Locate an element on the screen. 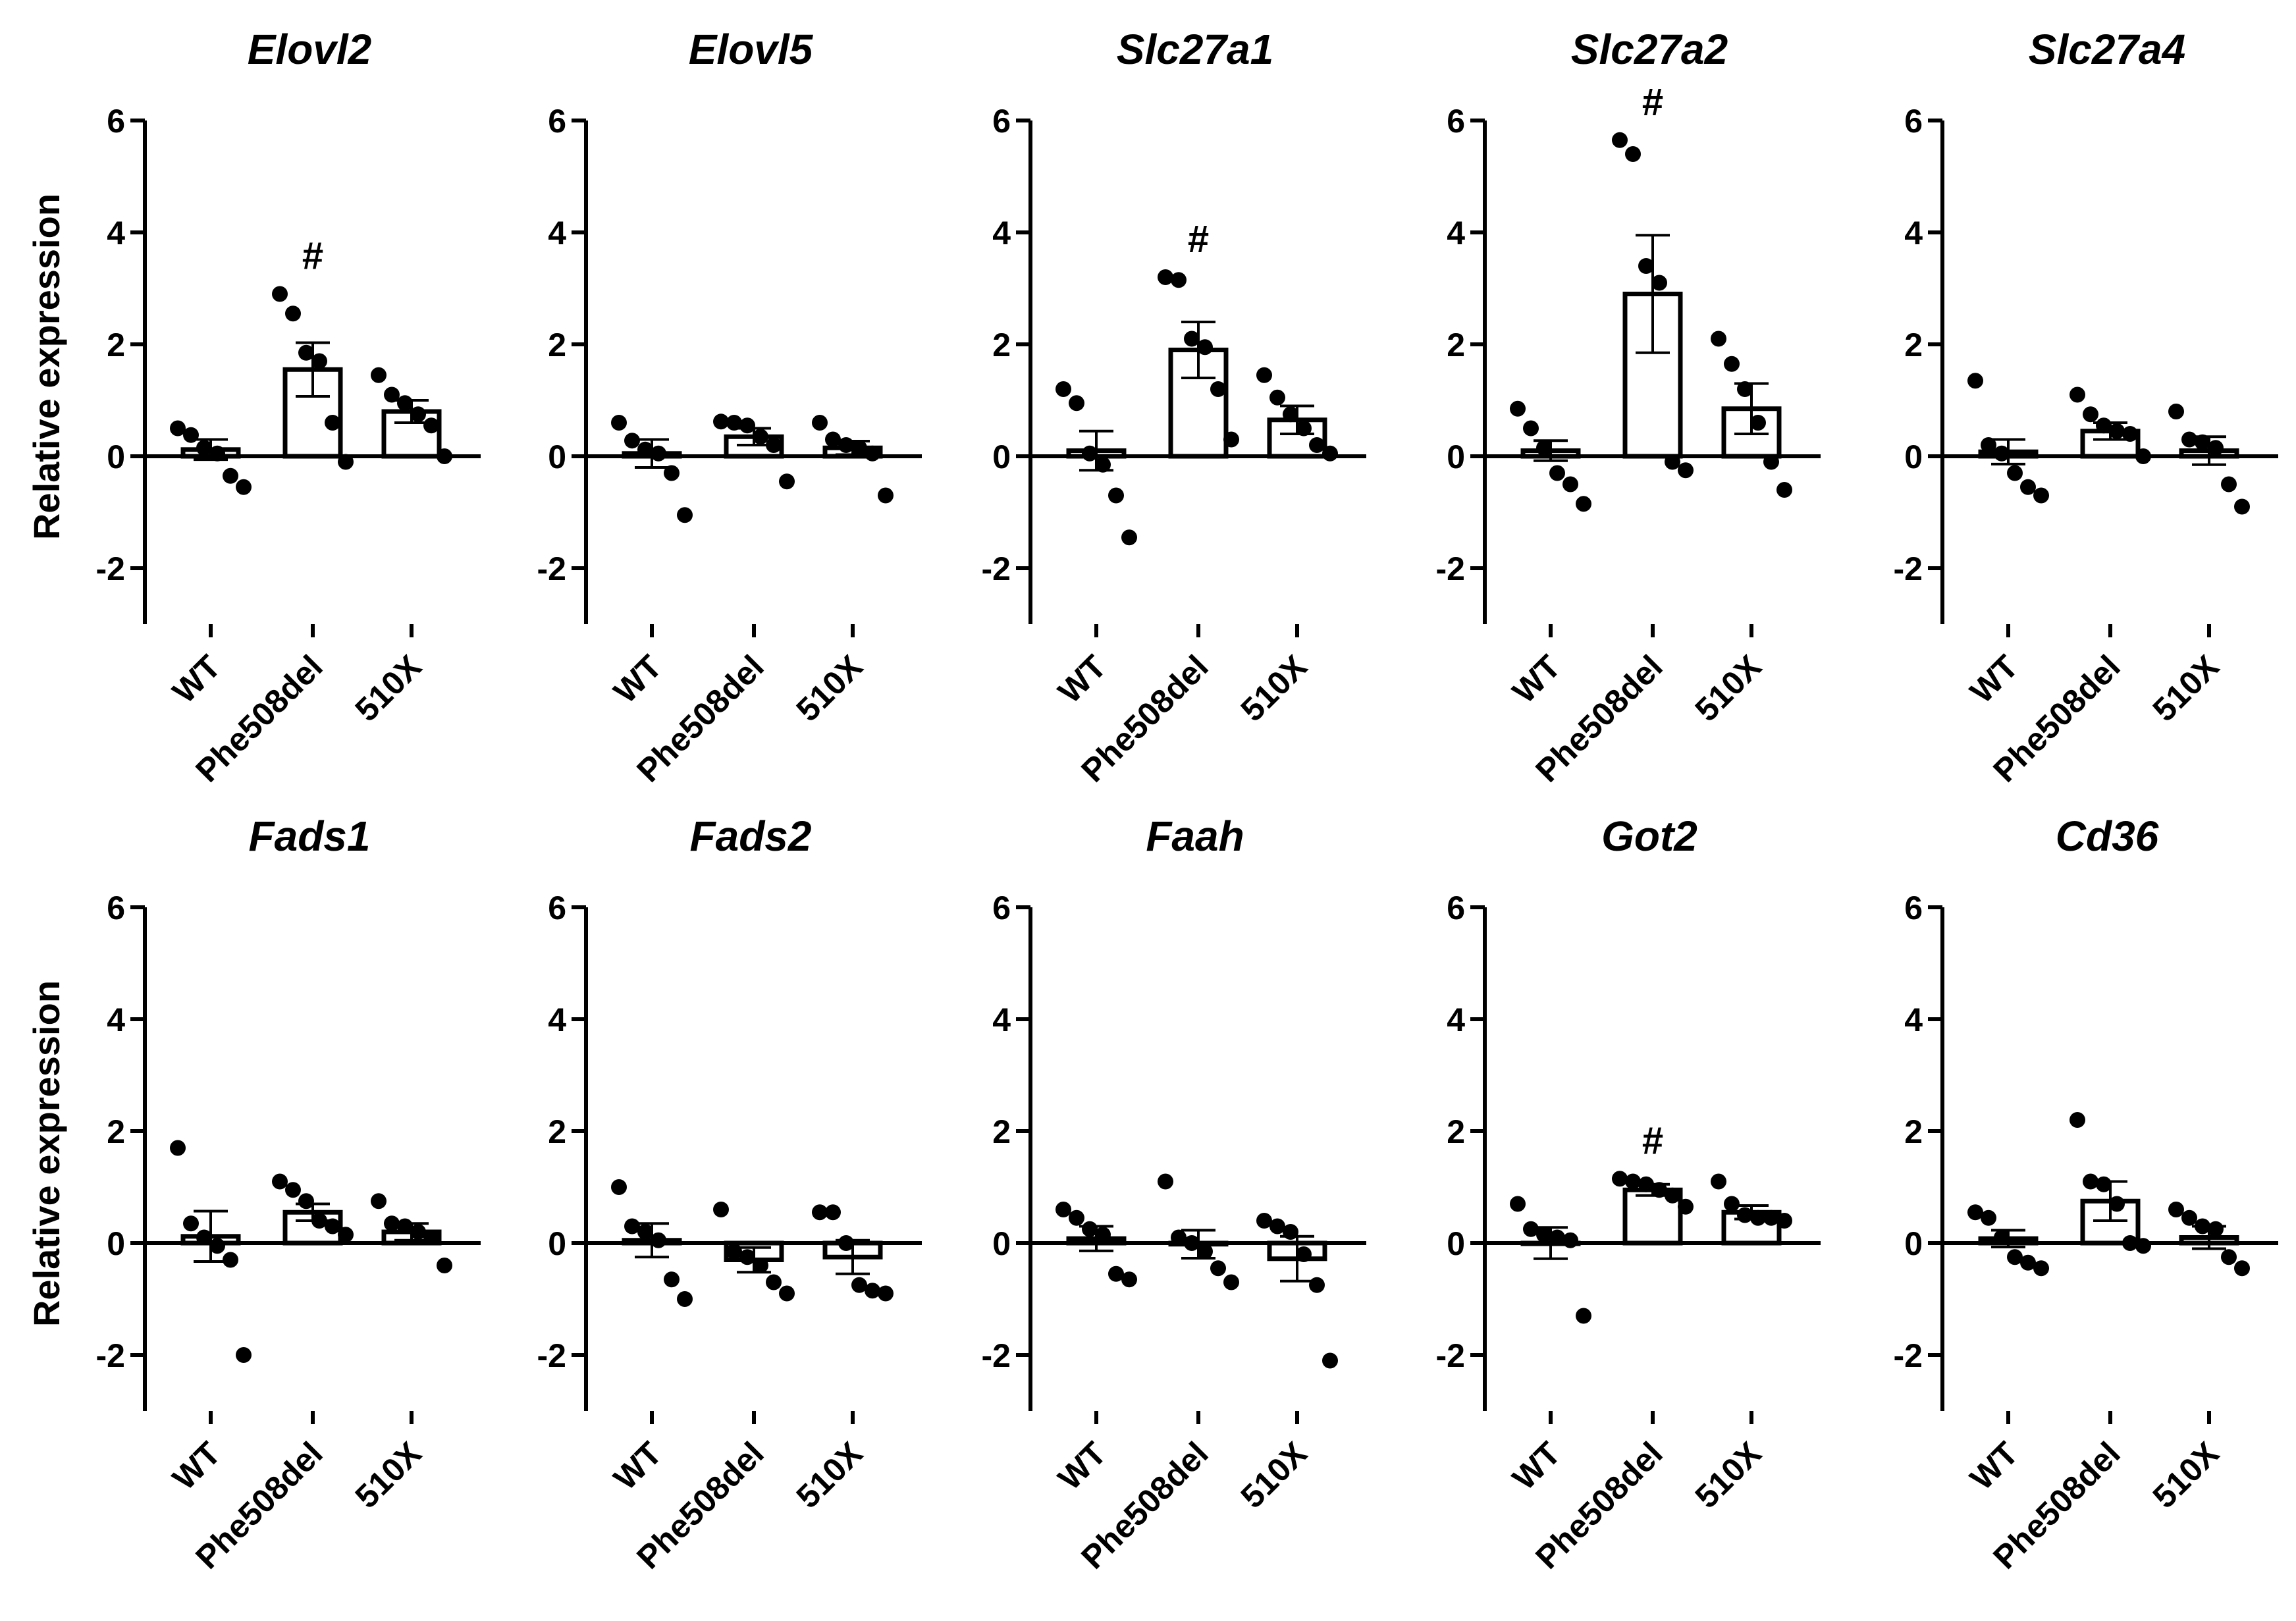 The width and height of the screenshot is (2296, 1621). panel-title: Elovl2 is located at coordinates (310, 49).